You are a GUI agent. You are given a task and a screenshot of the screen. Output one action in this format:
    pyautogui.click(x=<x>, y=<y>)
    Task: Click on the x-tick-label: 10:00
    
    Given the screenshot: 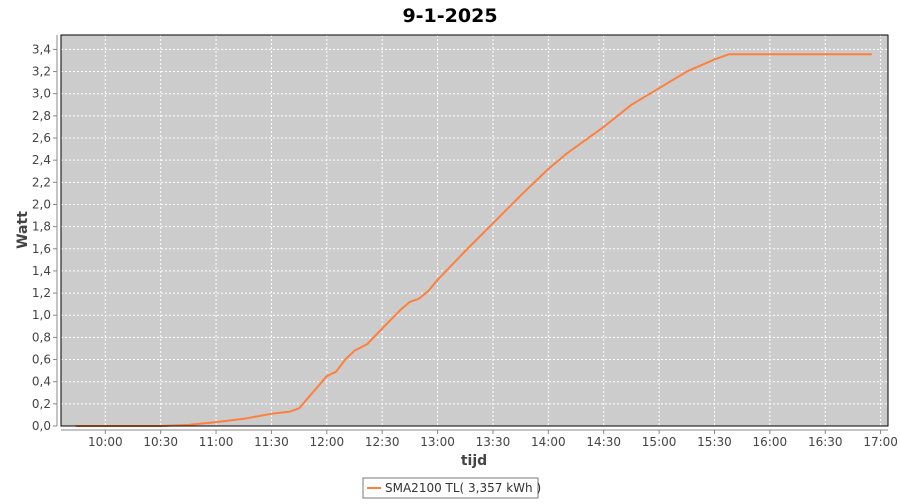 What is the action you would take?
    pyautogui.click(x=105, y=442)
    